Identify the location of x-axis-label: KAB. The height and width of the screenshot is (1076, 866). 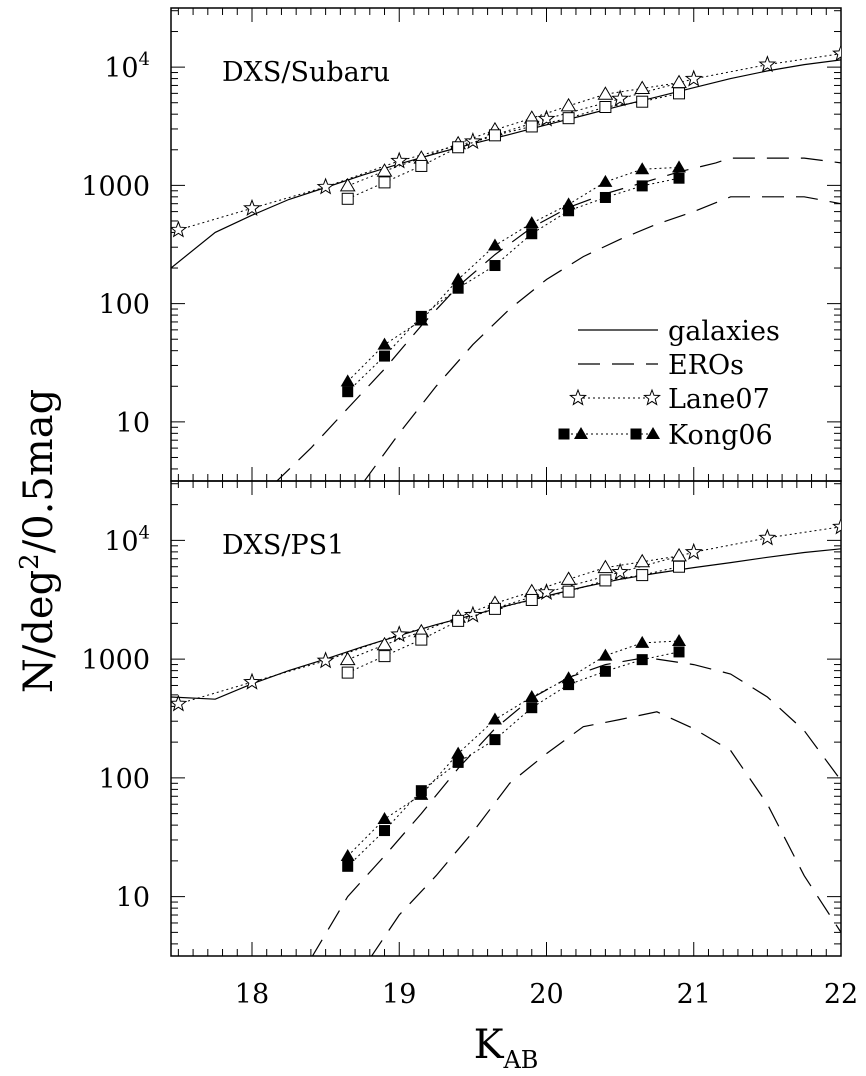
(506, 1048).